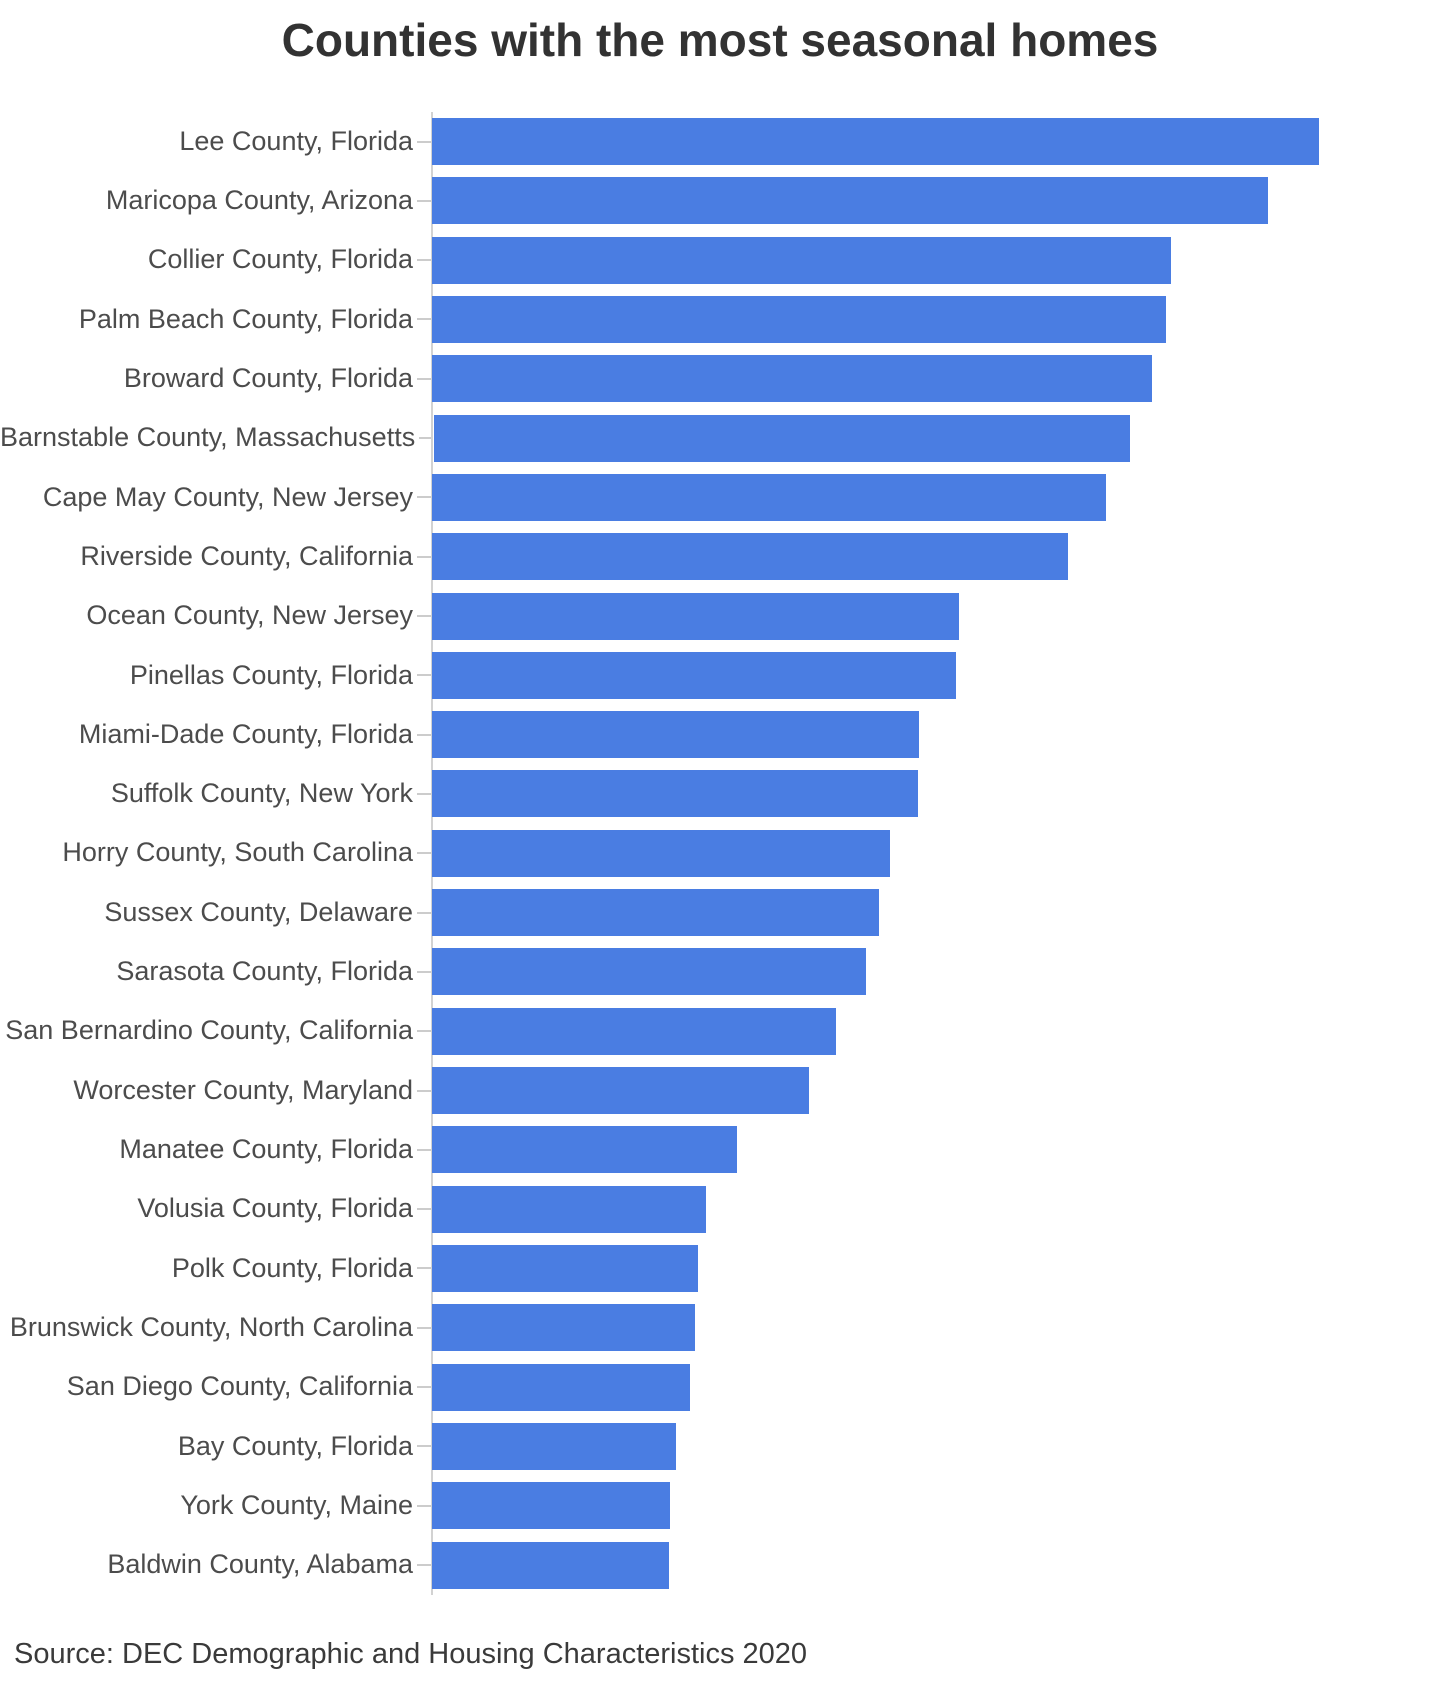 This screenshot has width=1440, height=1690. I want to click on bar-row: Sarasota County, Florida, so click(720, 971).